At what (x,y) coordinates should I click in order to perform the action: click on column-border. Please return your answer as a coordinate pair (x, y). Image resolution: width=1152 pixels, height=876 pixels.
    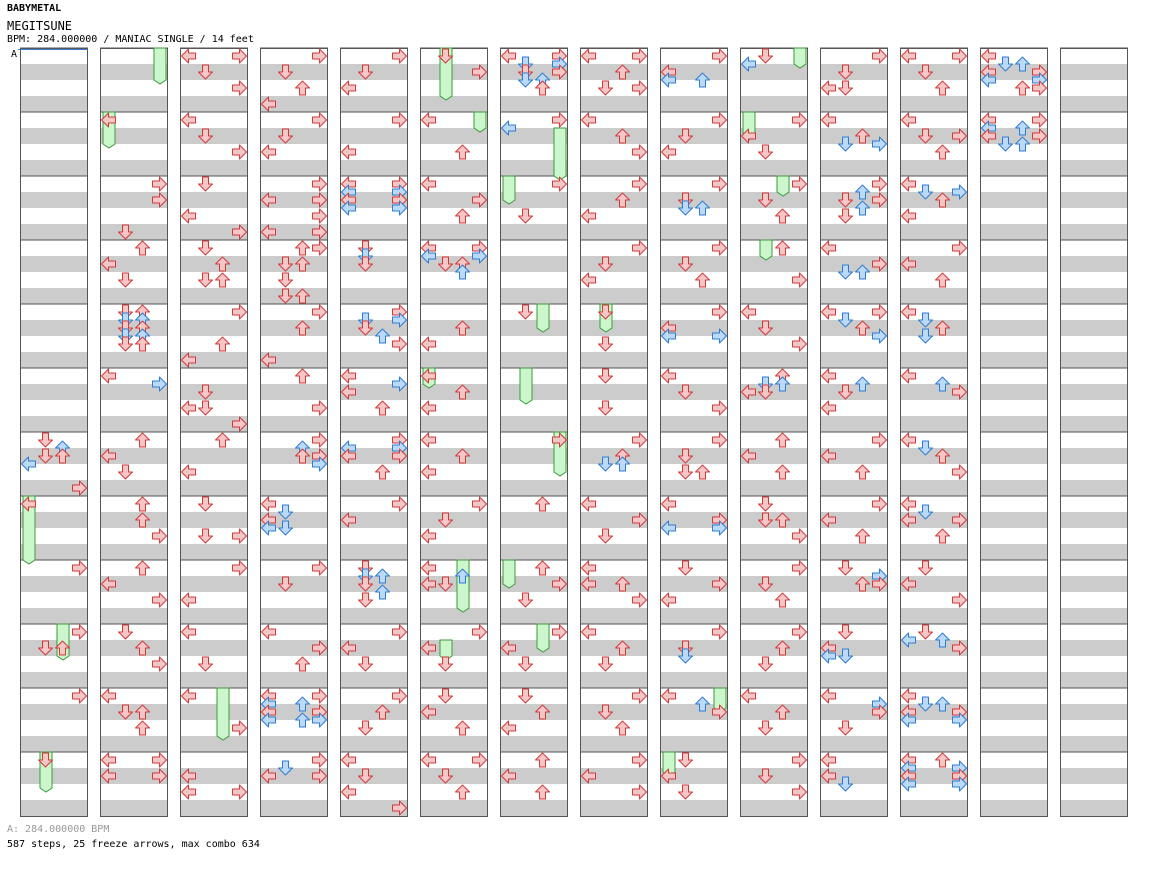
    Looking at the image, I should click on (614, 432).